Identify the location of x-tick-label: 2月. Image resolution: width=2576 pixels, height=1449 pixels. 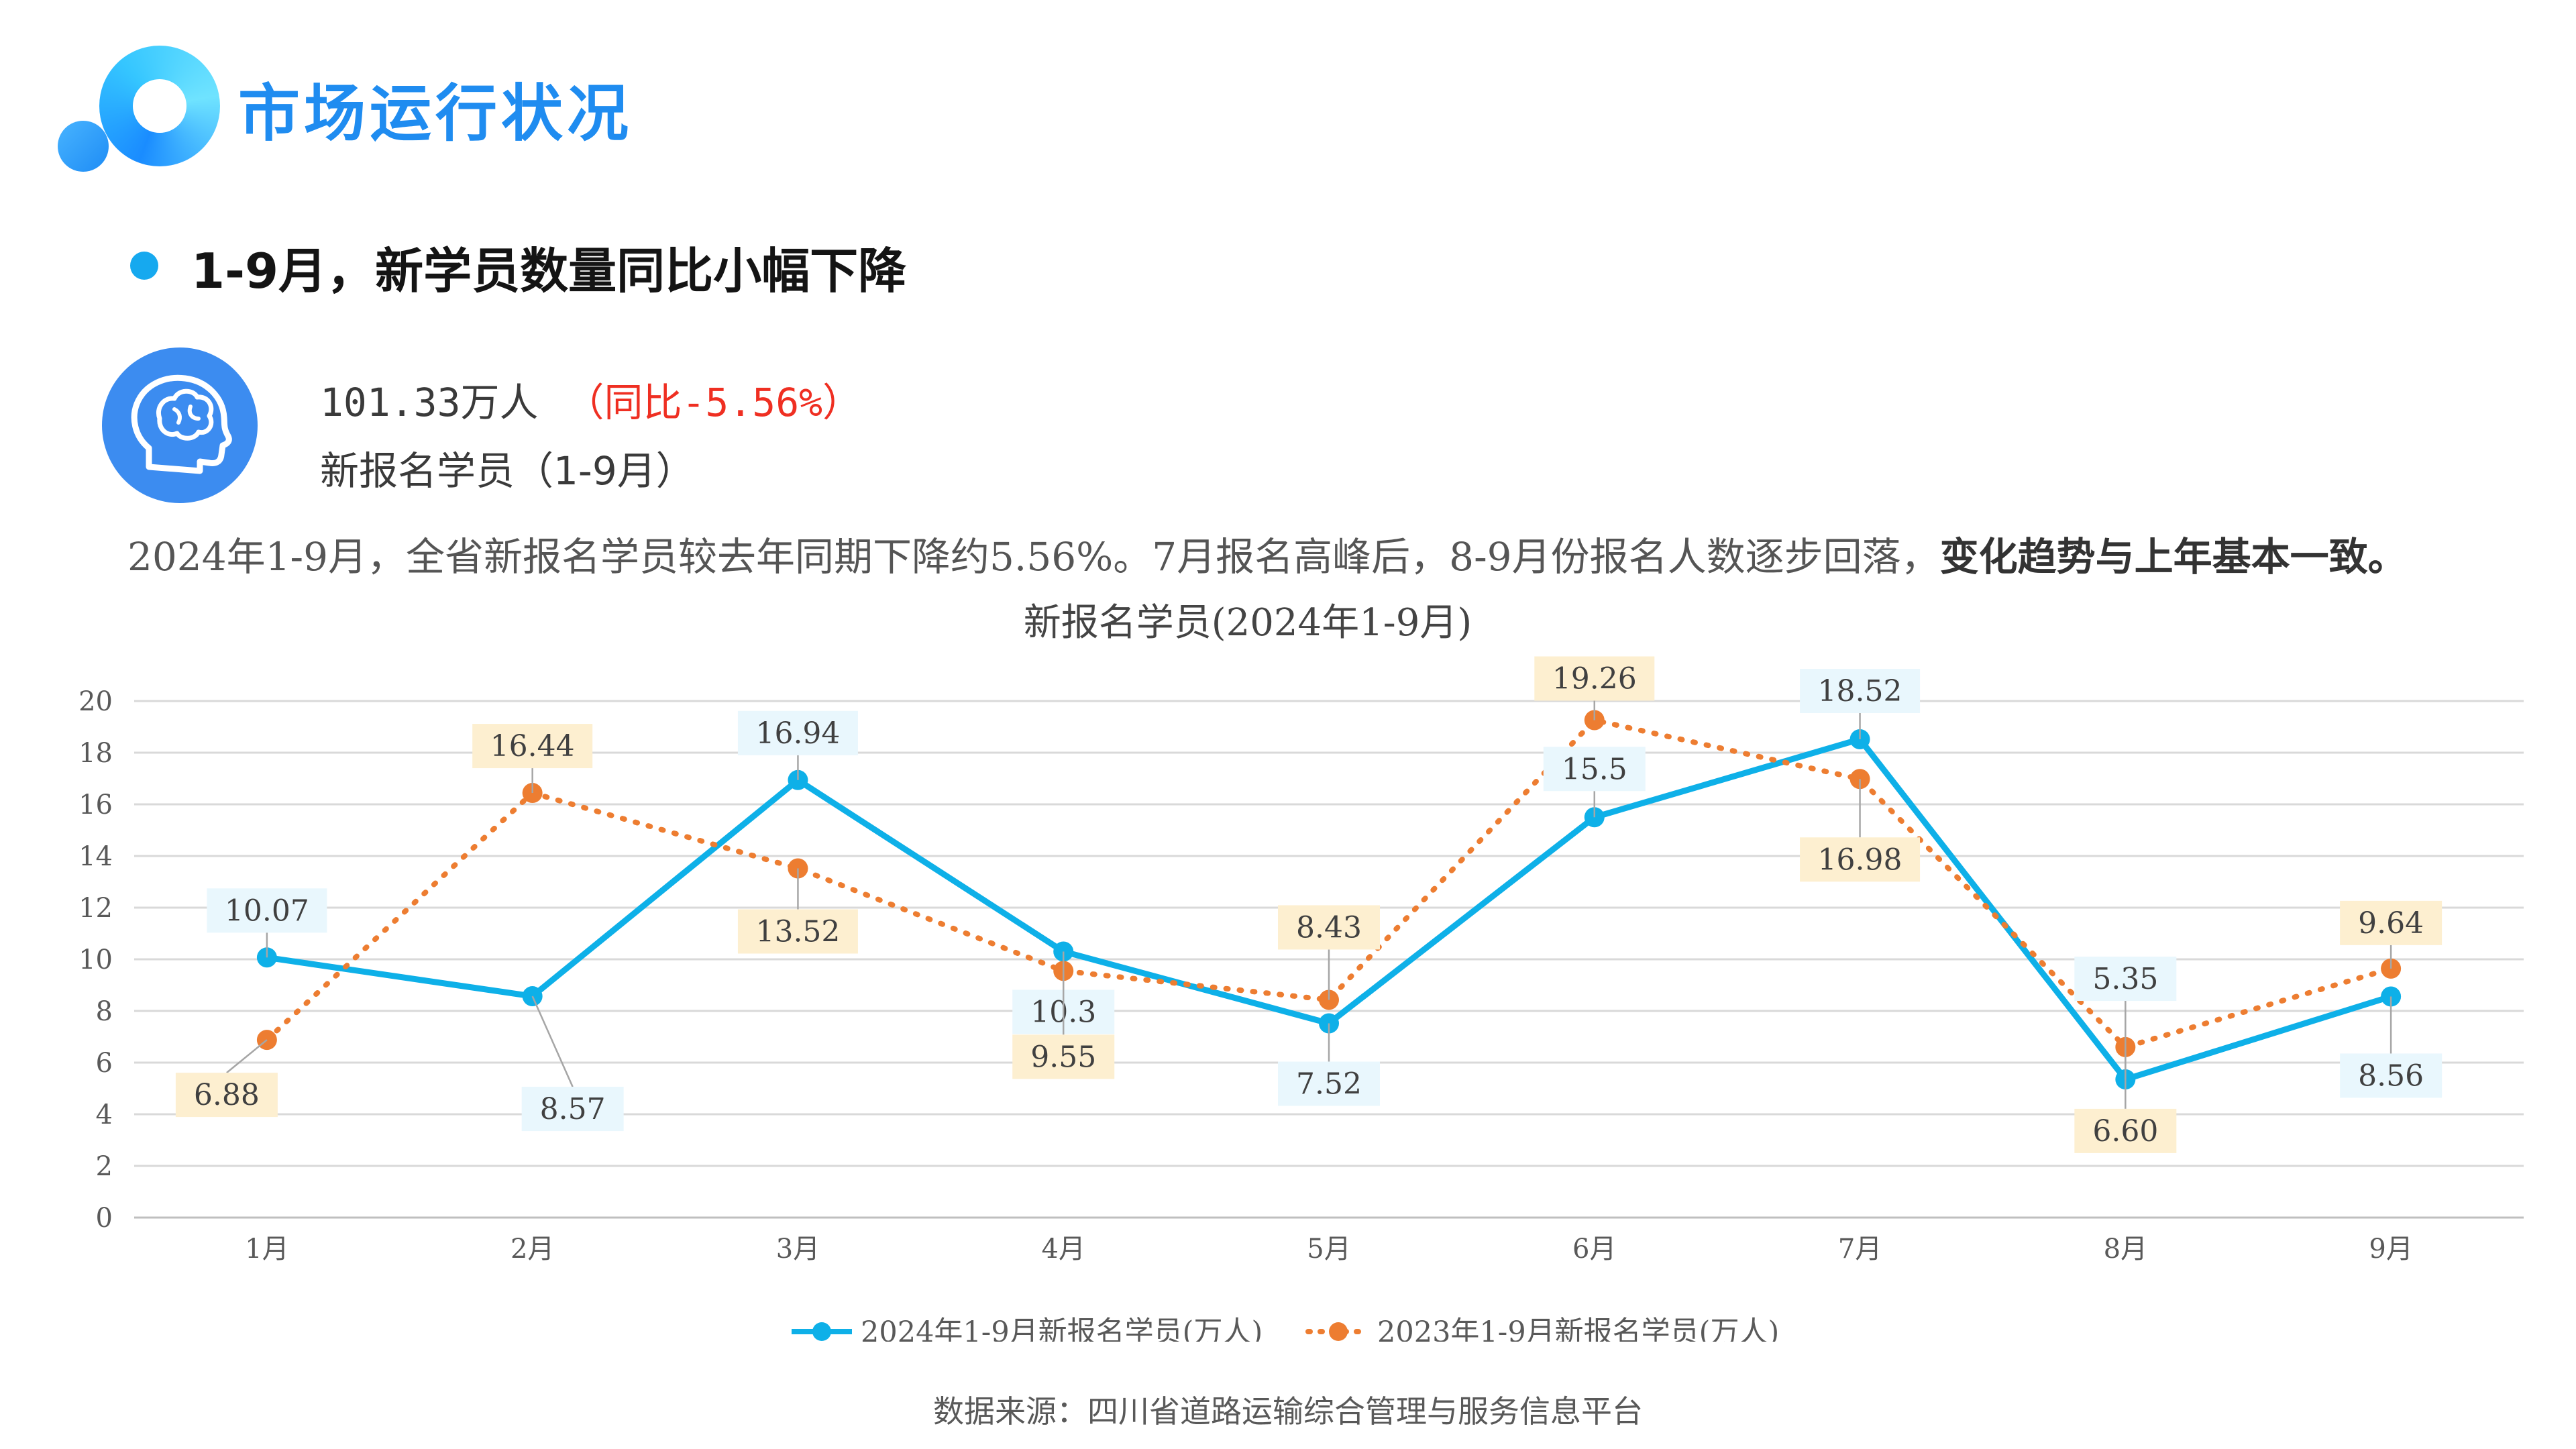
(532, 1249).